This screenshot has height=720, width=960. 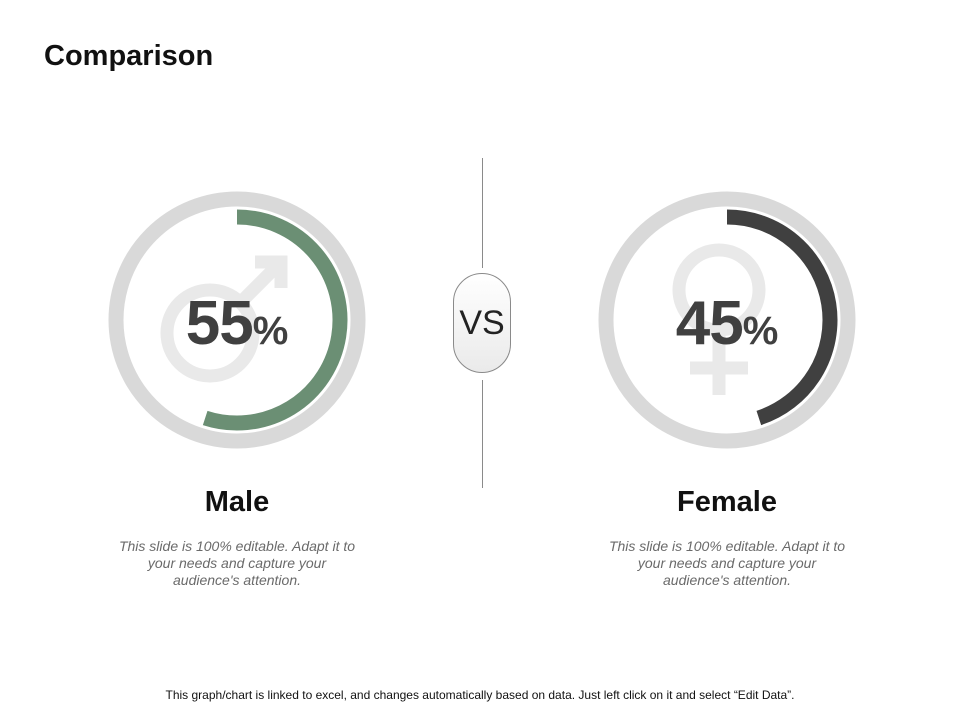 I want to click on male-percent-label: 55%, so click(x=237, y=323).